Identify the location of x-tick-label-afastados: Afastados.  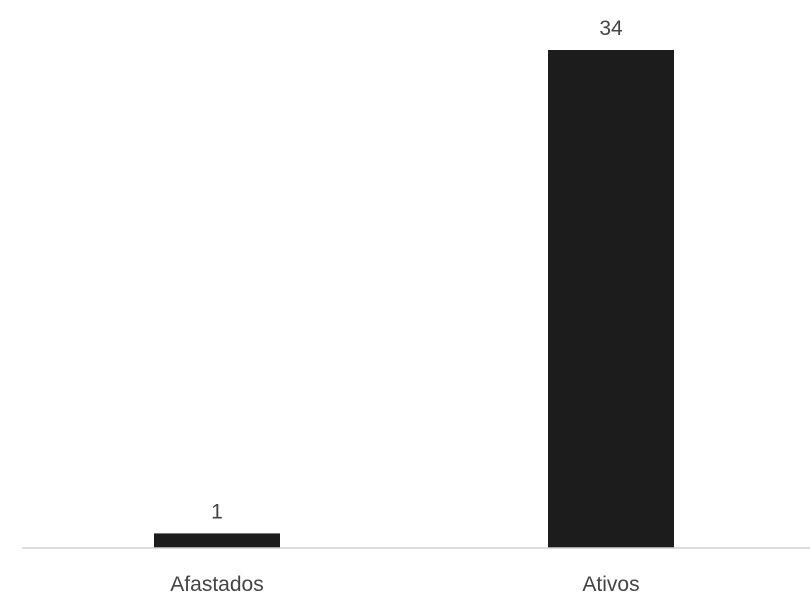
(216, 583).